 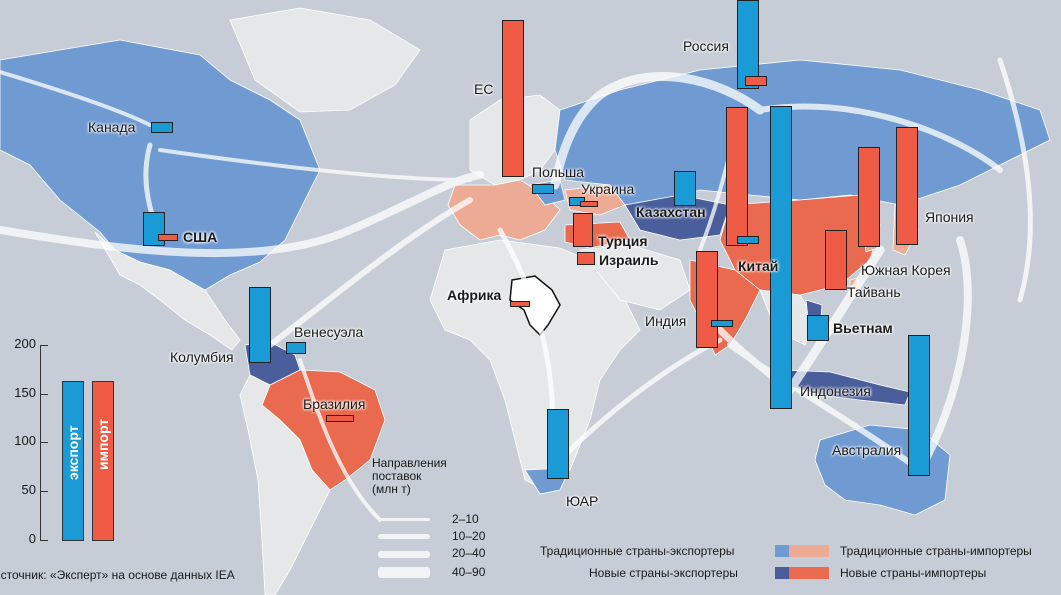 I want to click on india-import-bar, so click(x=707, y=299).